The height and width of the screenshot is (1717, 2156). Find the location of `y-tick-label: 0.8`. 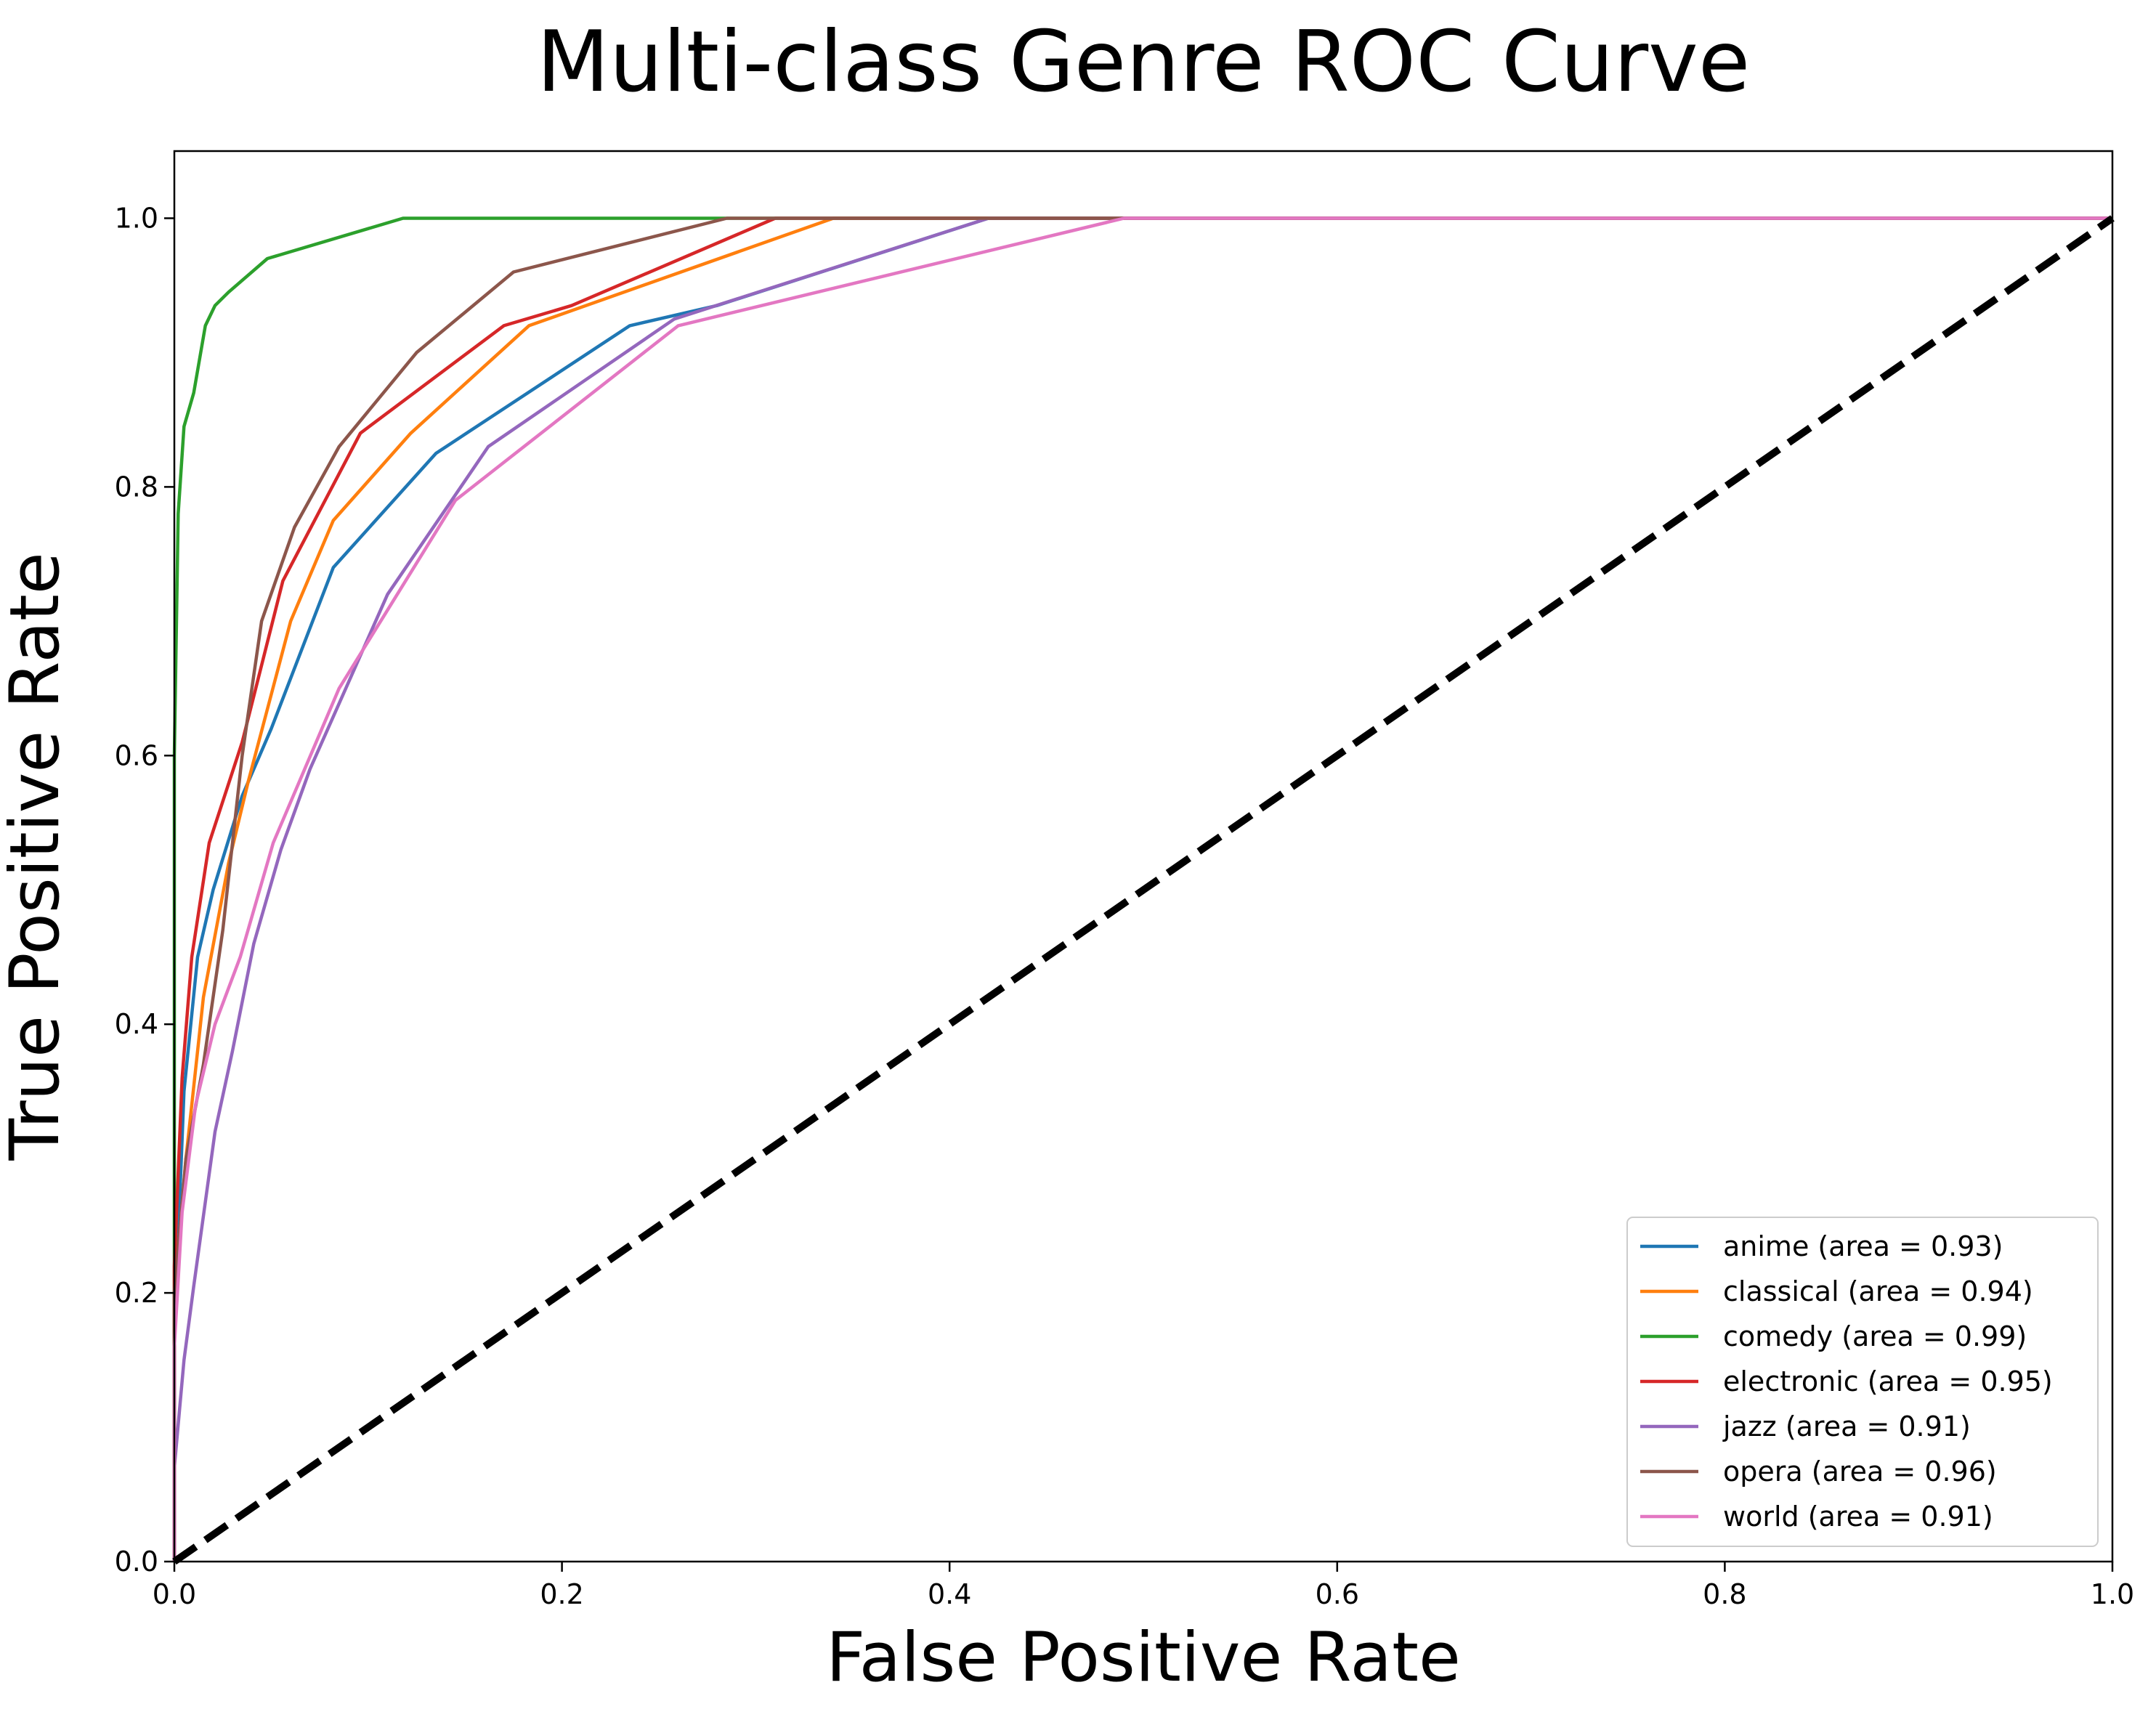

y-tick-label: 0.8 is located at coordinates (136, 487).